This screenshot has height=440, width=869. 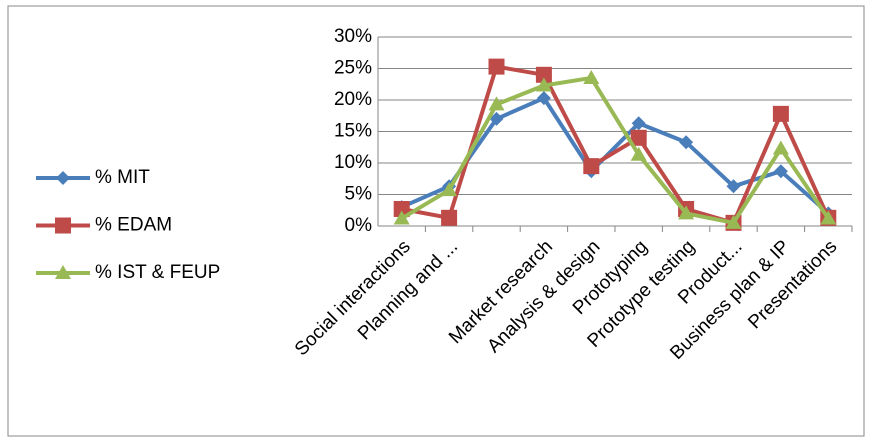 What do you see at coordinates (353, 131) in the screenshot?
I see `y-tick-label: 15%` at bounding box center [353, 131].